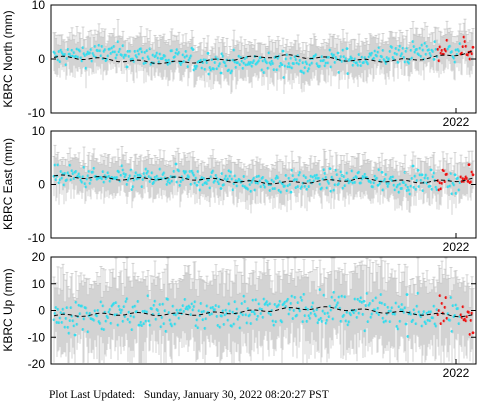 Image resolution: width=481 pixels, height=404 pixels. I want to click on y-tick-label: -20, so click(37, 364).